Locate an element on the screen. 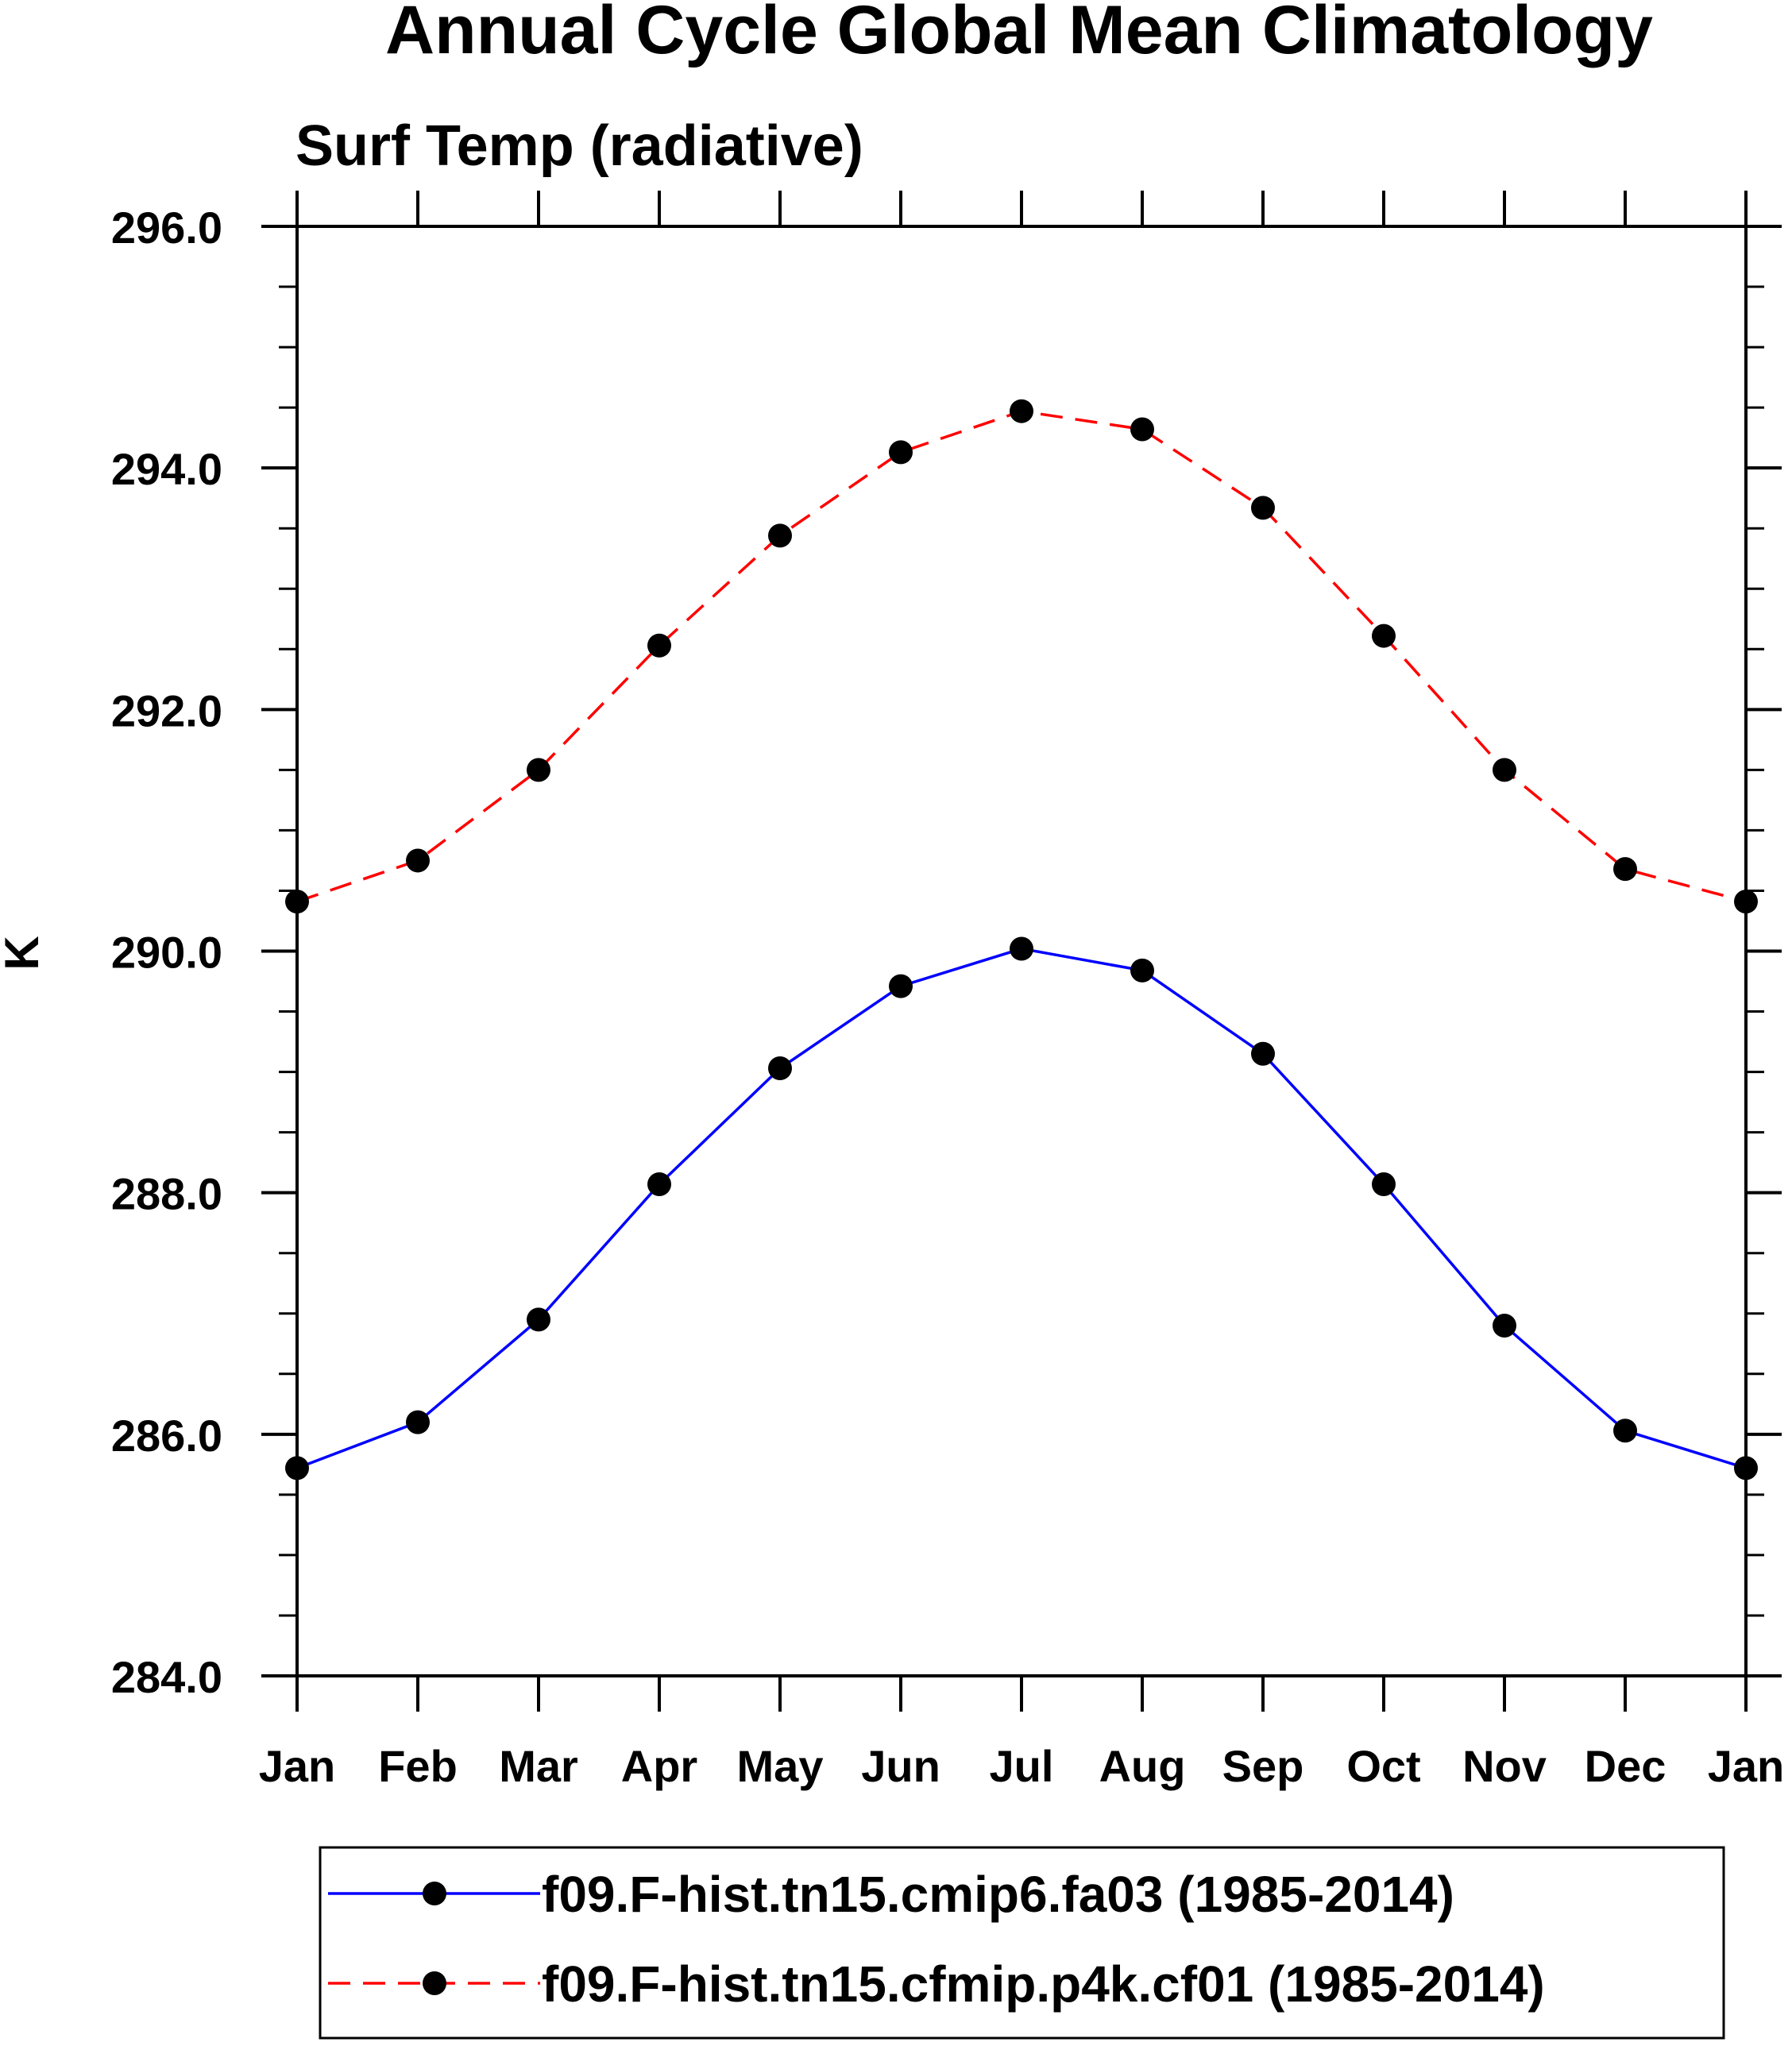  x-tick-label: Jun is located at coordinates (900, 1766).